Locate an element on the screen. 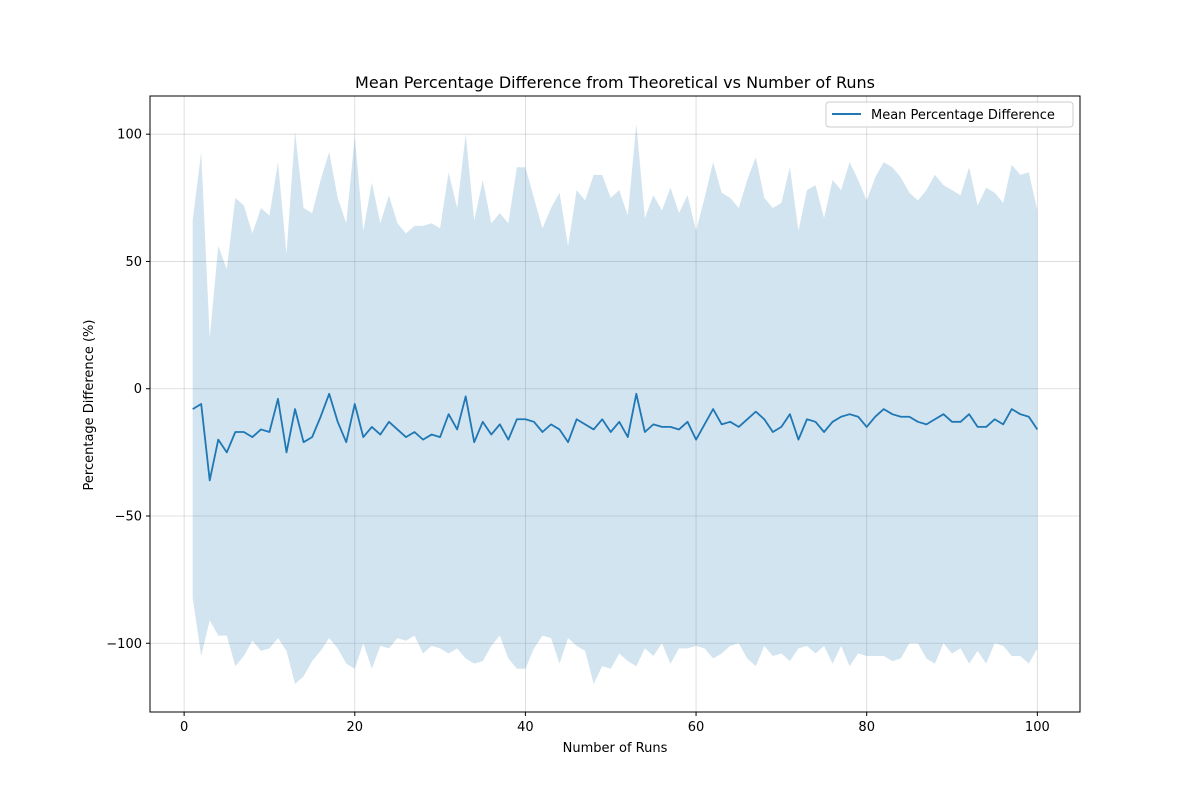 This screenshot has height=804, width=1200. legend-entry-label: Mean Percentage Difference is located at coordinates (963, 115).